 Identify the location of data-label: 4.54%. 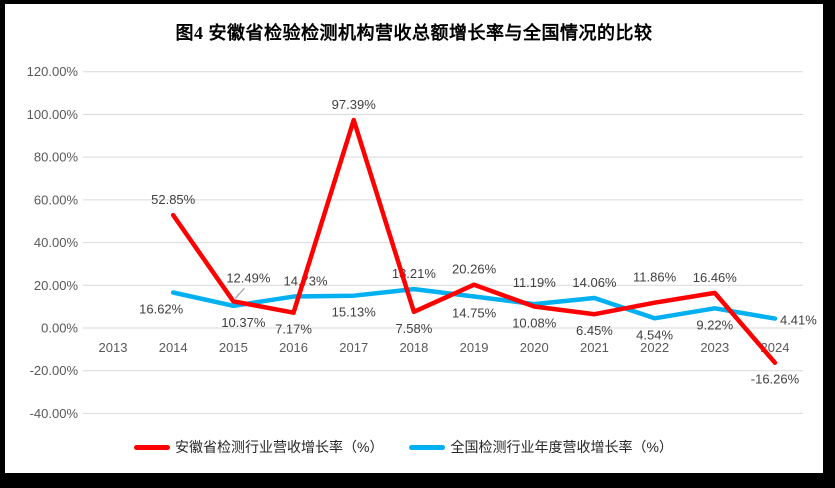
(654, 334).